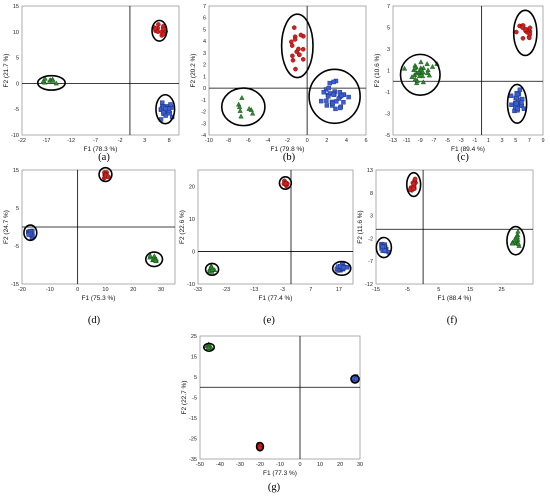  I want to click on y-tick-label: -3, so click(203, 124).